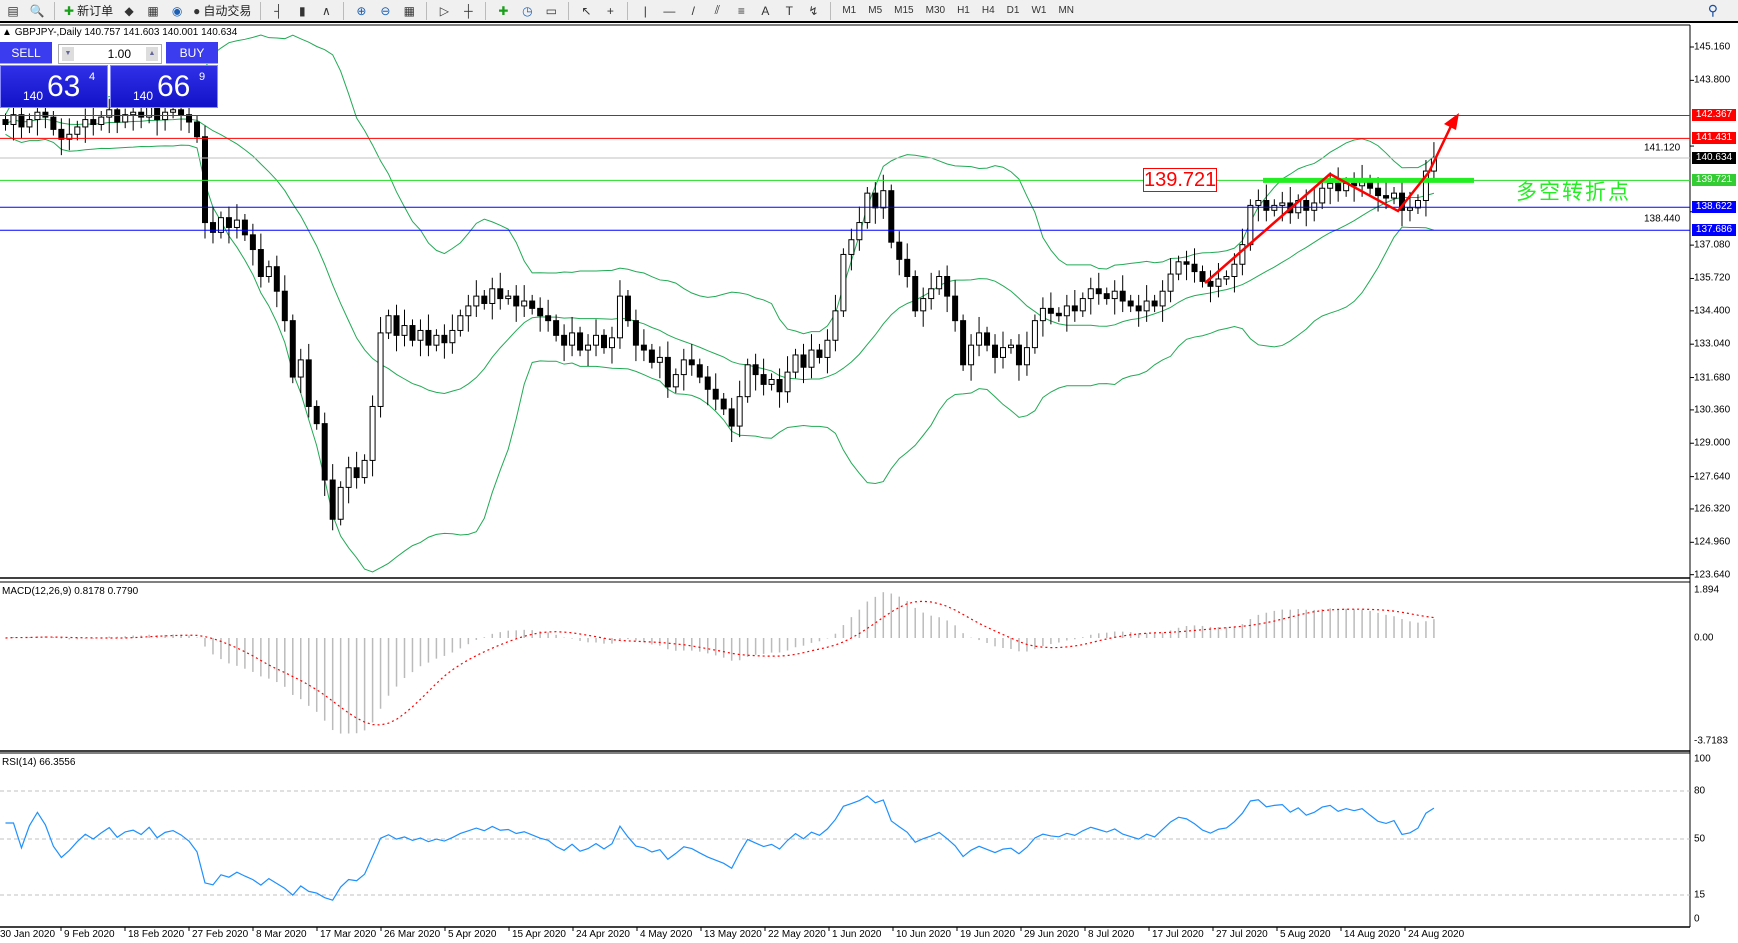 This screenshot has height=943, width=1738. What do you see at coordinates (669, 11) in the screenshot?
I see `horizontal-line-button: —` at bounding box center [669, 11].